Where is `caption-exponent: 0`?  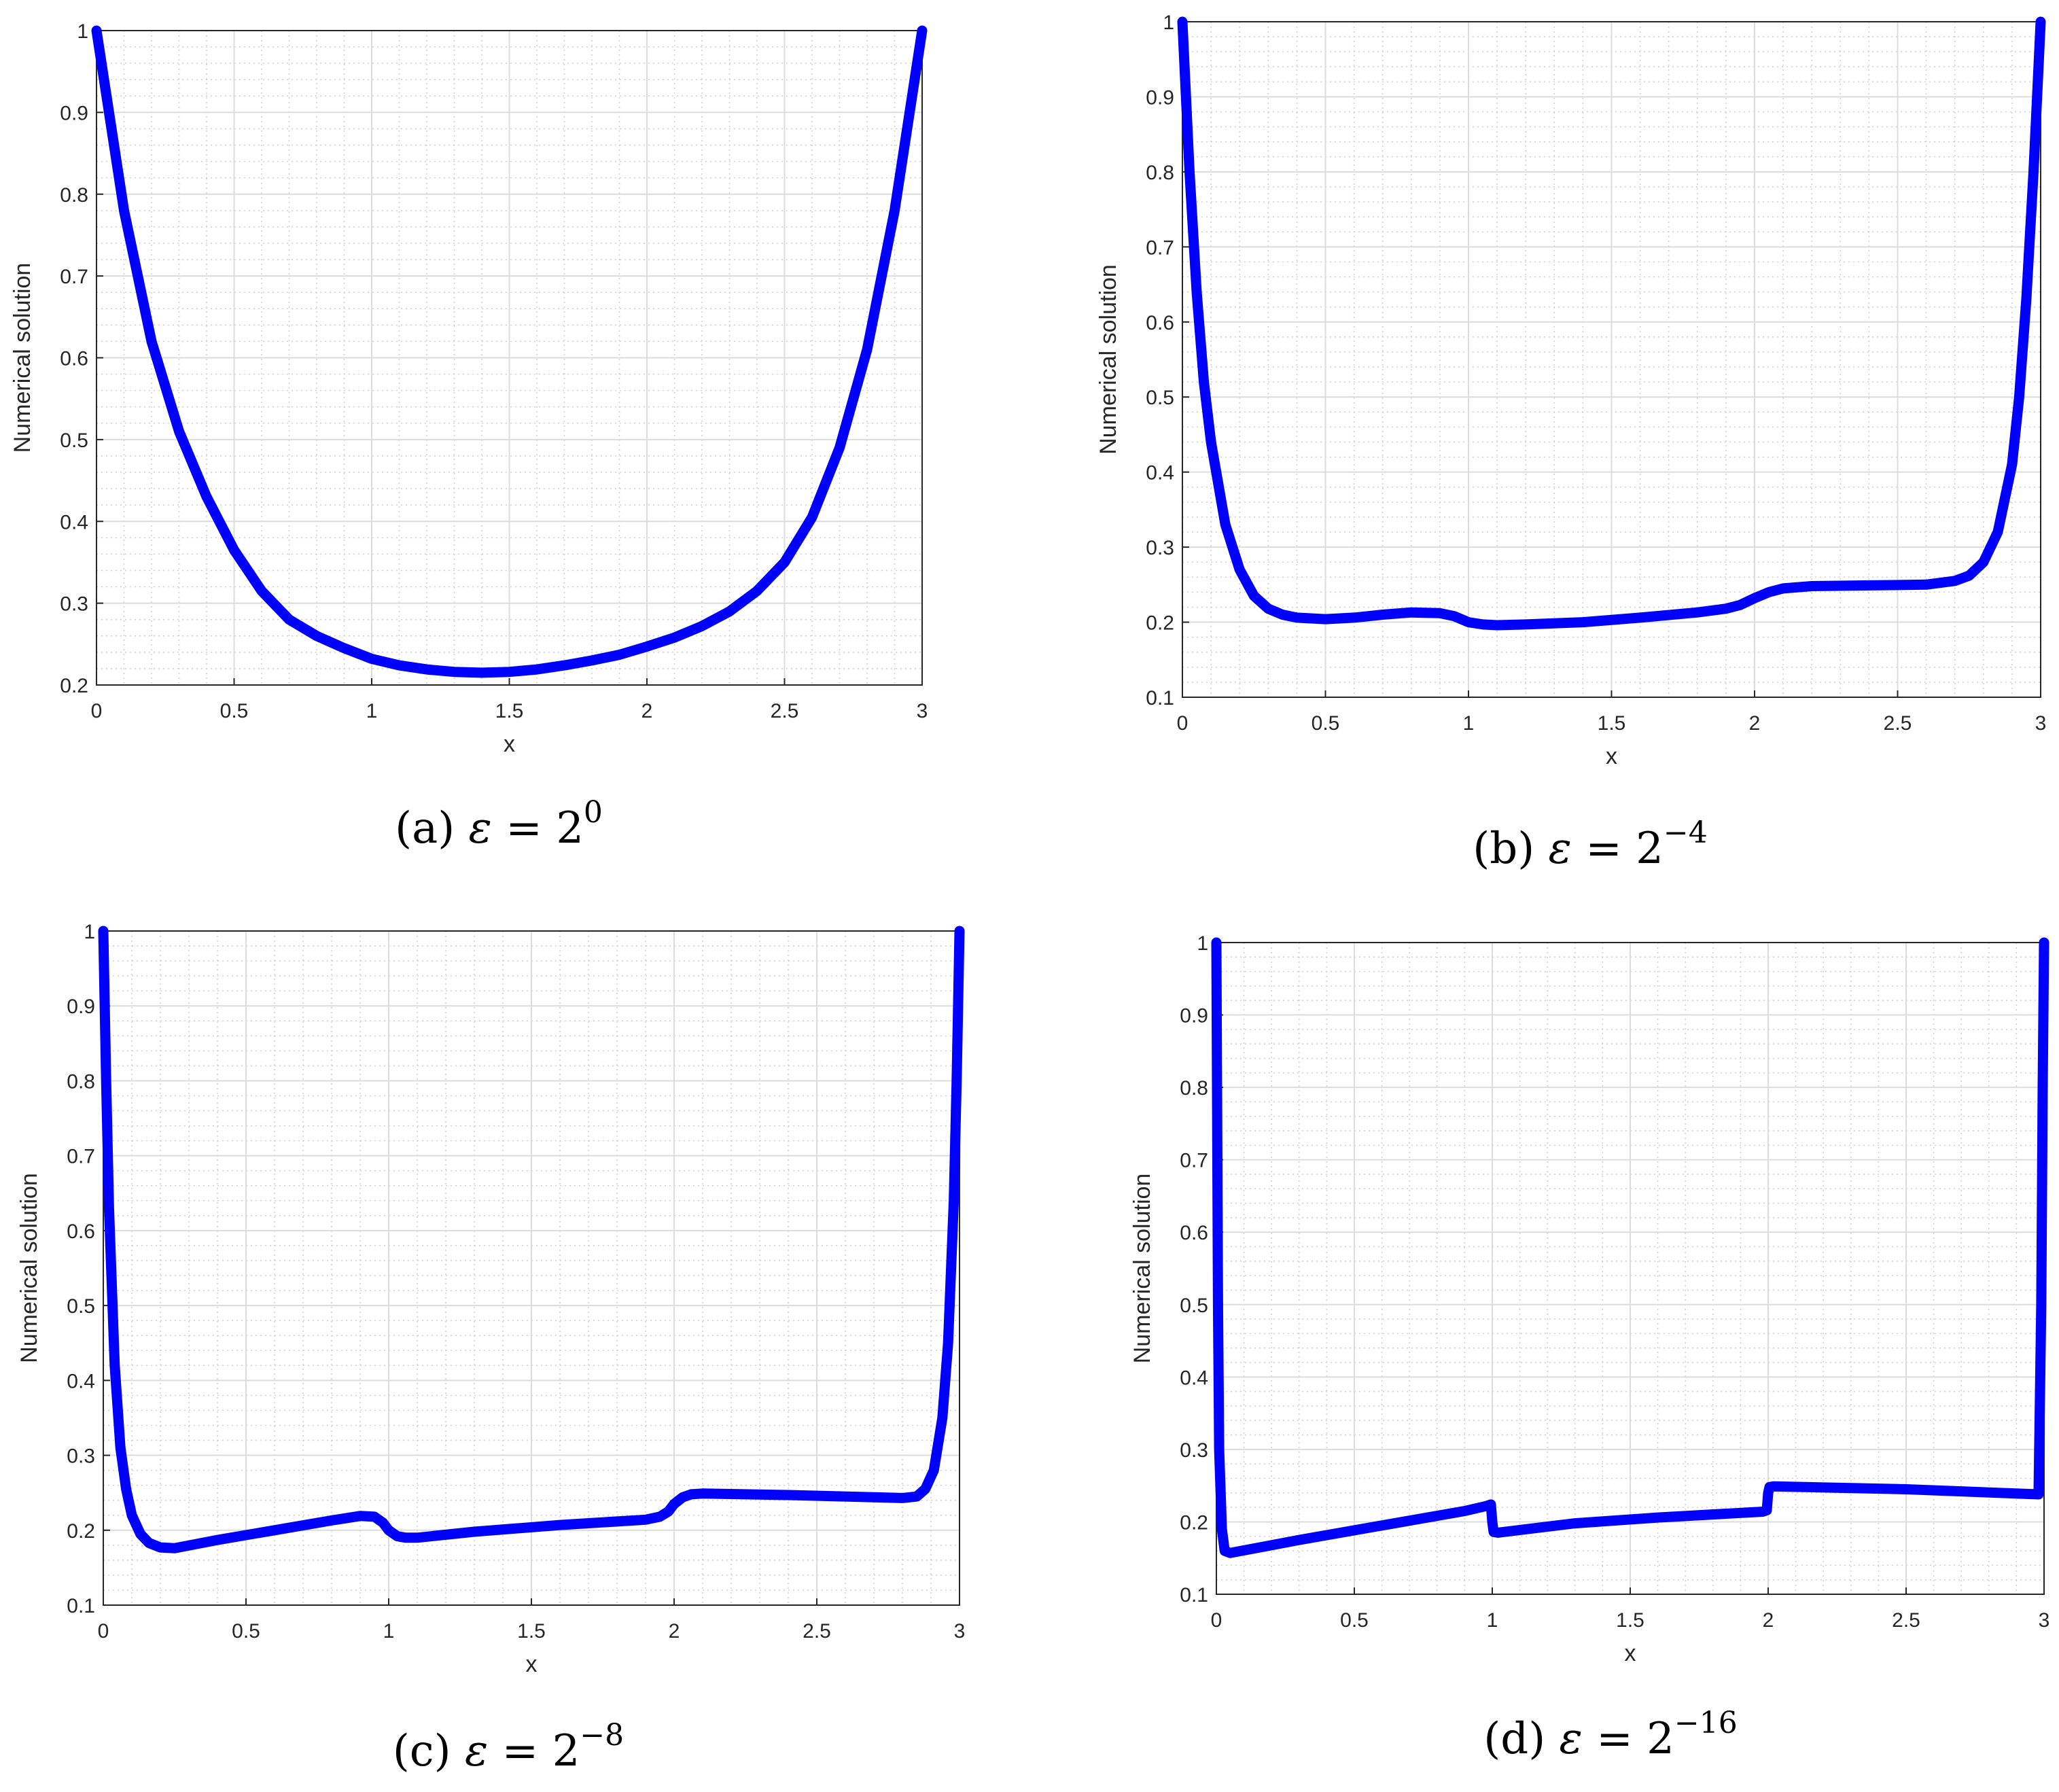 caption-exponent: 0 is located at coordinates (593, 813).